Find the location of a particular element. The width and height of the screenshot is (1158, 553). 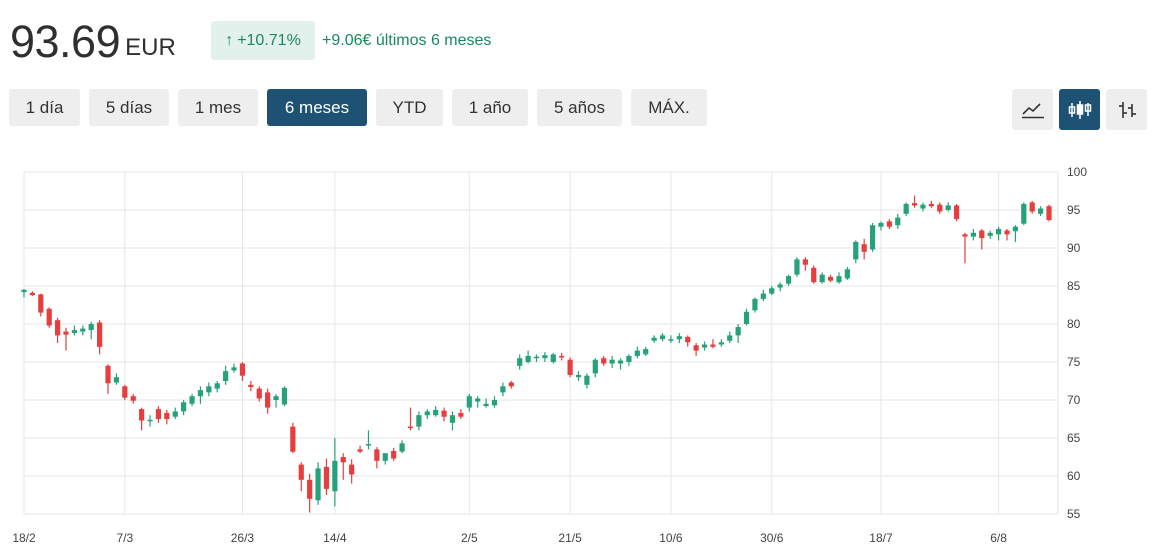

x-tick-label: 7/3 is located at coordinates (124, 538).